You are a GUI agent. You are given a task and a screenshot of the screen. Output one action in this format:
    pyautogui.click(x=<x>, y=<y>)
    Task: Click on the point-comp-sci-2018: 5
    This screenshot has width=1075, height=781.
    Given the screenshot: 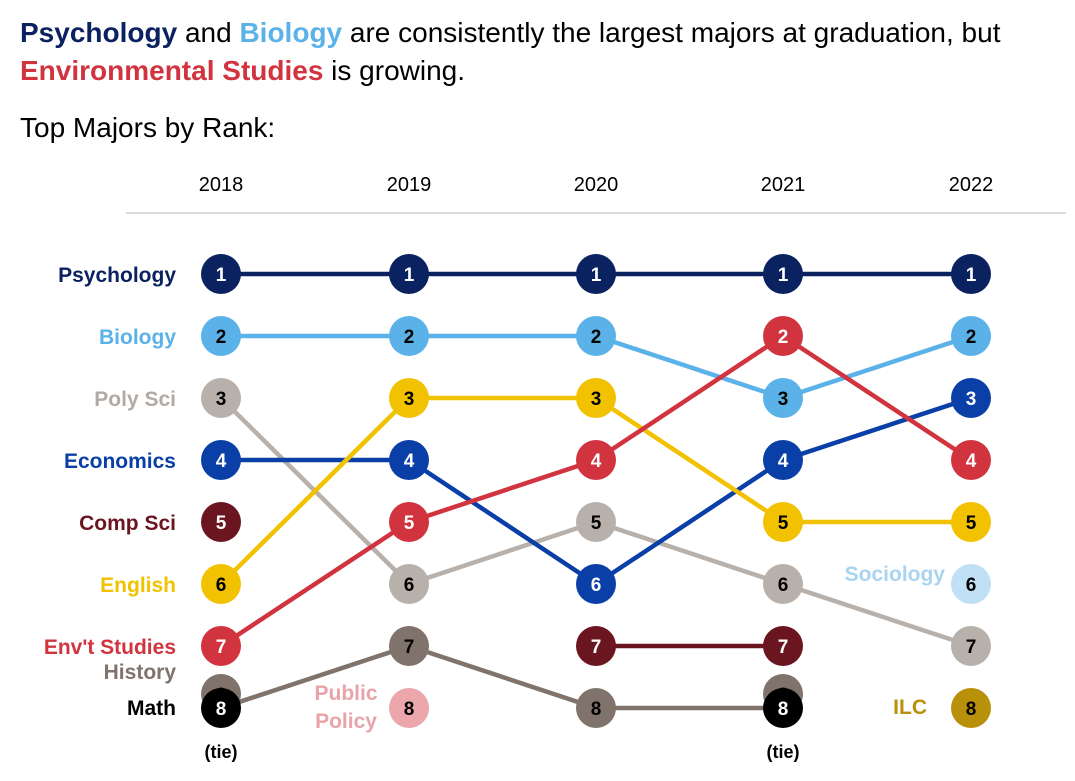 What is the action you would take?
    pyautogui.click(x=221, y=522)
    